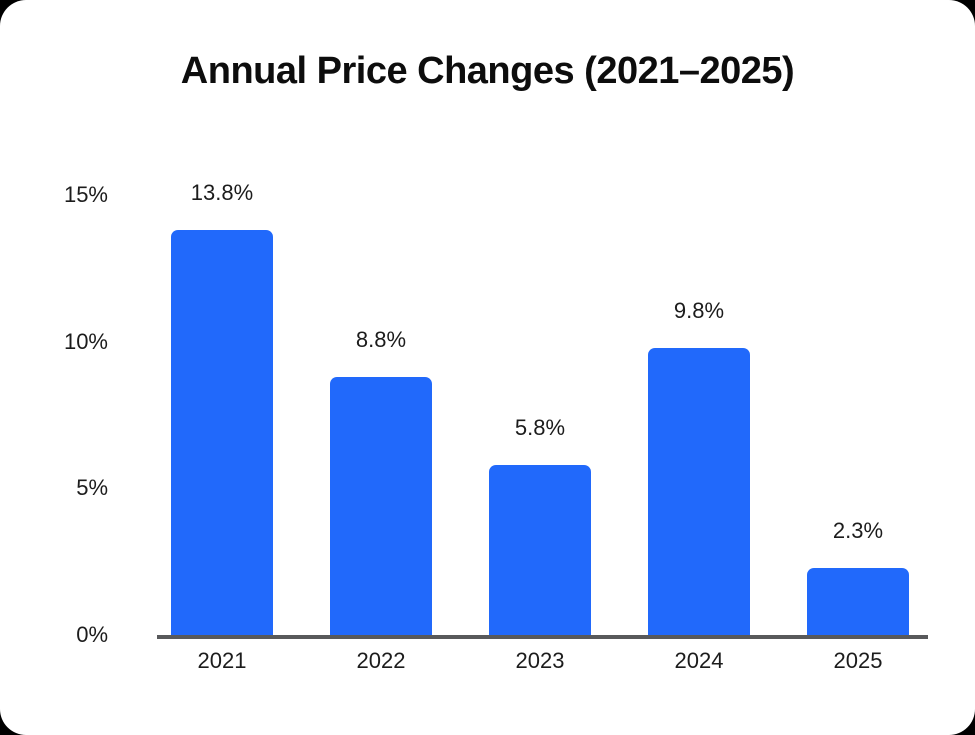 The width and height of the screenshot is (975, 735). I want to click on bar-value-label: 13.8%, so click(222, 193).